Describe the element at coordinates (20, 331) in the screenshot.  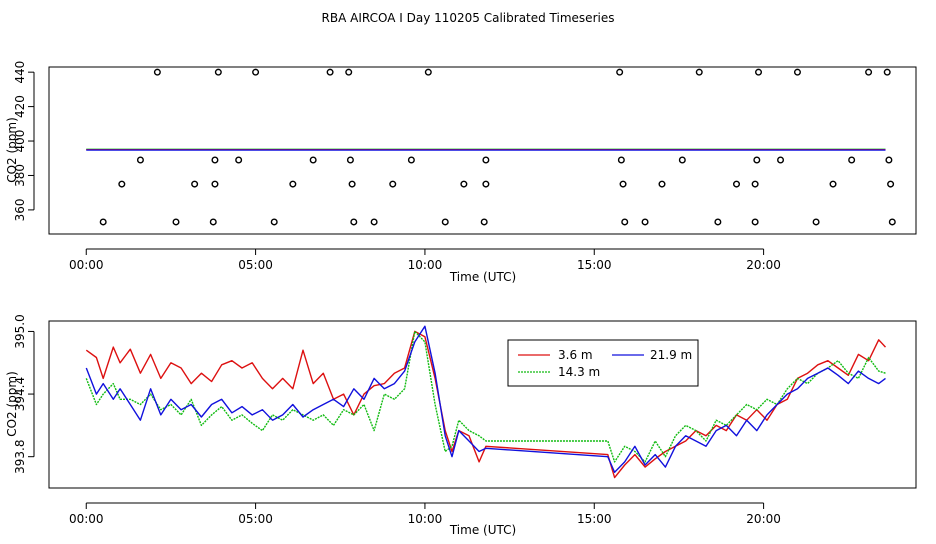
I see `bottom-y-tick-label: 395.0` at that location.